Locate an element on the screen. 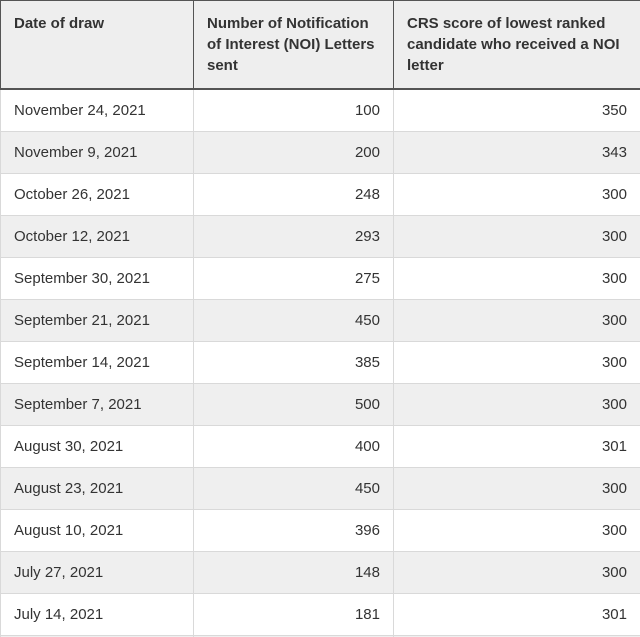  noi-letters-cell: 181 is located at coordinates (293, 614).